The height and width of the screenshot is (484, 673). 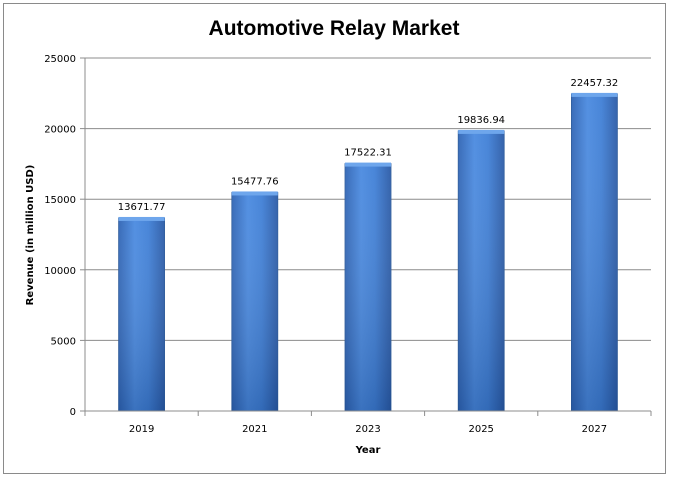 What do you see at coordinates (368, 450) in the screenshot?
I see `x-axis-label: Year` at bounding box center [368, 450].